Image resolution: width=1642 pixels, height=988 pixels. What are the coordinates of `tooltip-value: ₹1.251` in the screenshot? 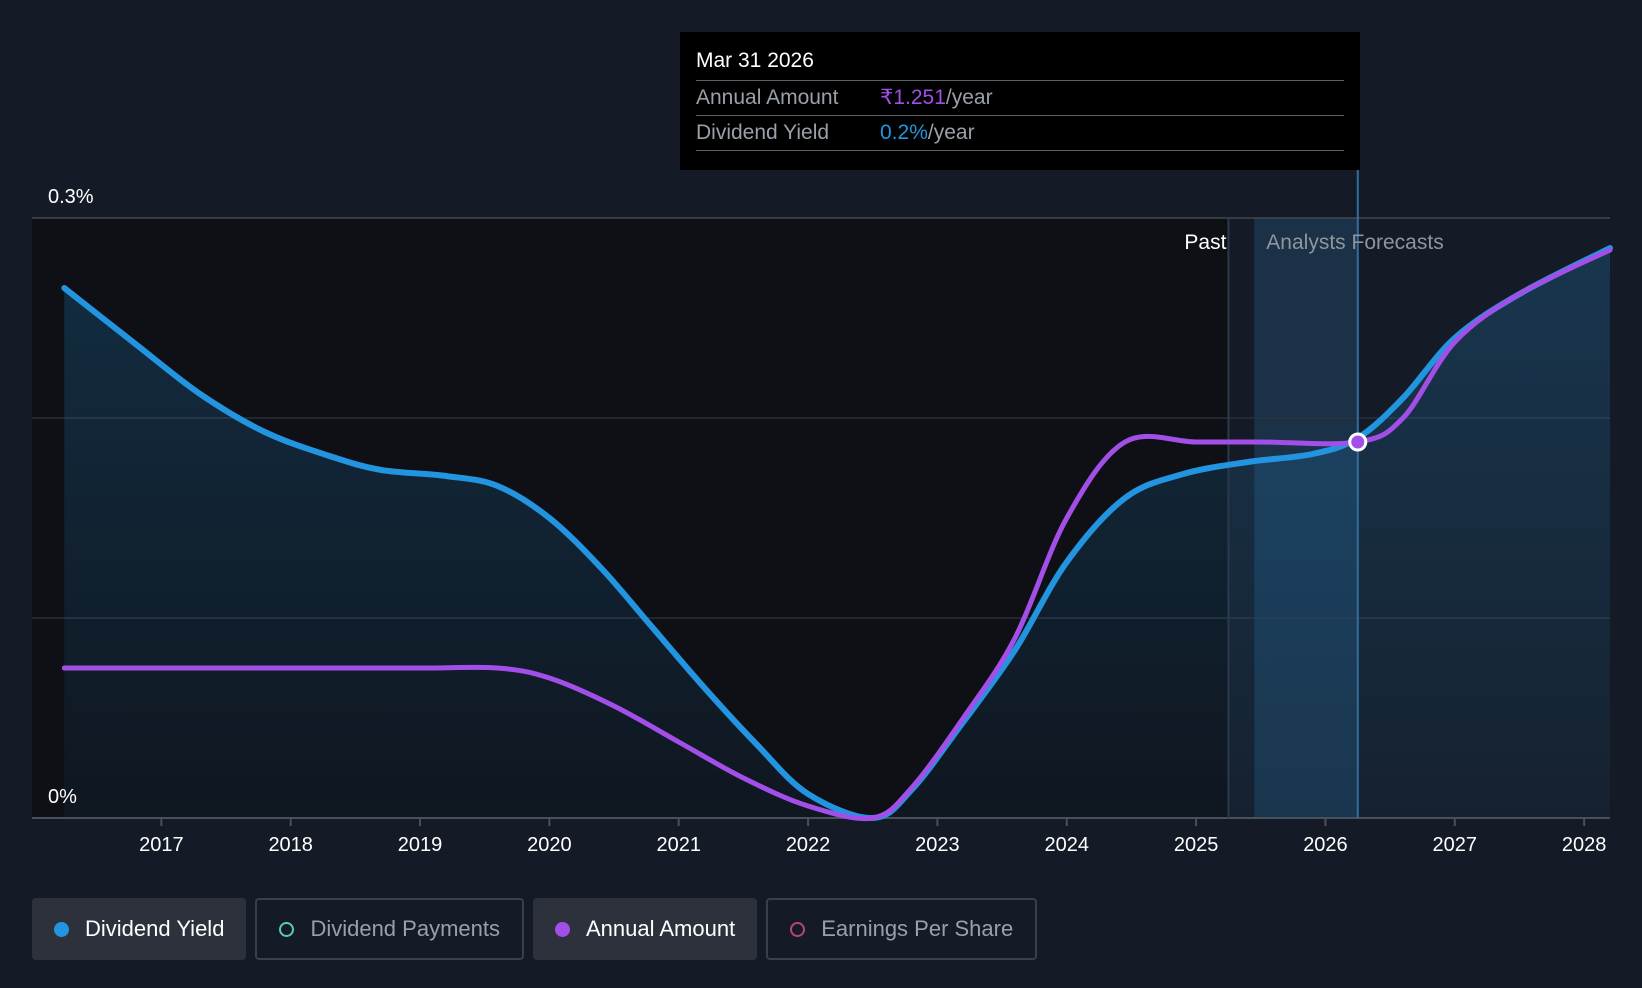 It's located at (913, 97).